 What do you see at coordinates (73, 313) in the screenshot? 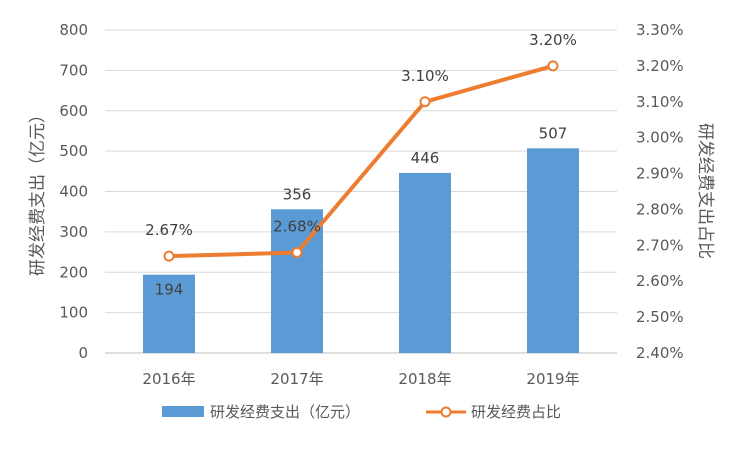
I see `y-tick-label: 100` at bounding box center [73, 313].